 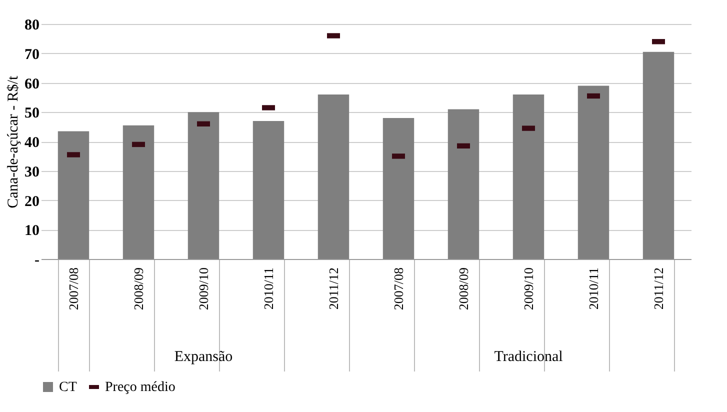 What do you see at coordinates (37, 260) in the screenshot?
I see `y-tick-label: -` at bounding box center [37, 260].